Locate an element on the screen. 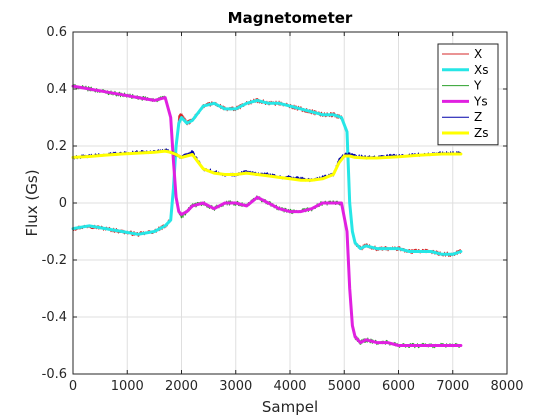  legend: X Xs YYs Z Zs is located at coordinates (468, 94).